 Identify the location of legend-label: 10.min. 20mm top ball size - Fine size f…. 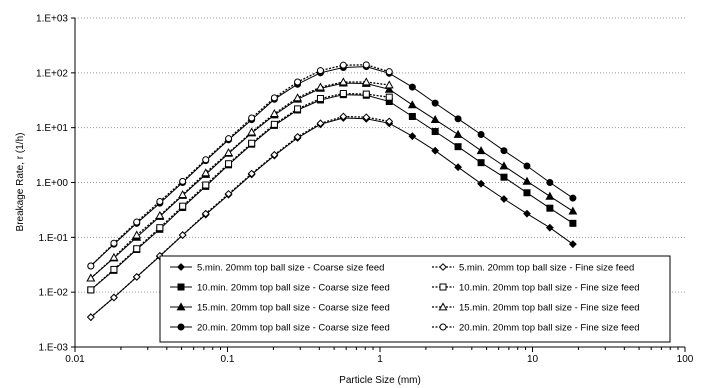
(549, 288).